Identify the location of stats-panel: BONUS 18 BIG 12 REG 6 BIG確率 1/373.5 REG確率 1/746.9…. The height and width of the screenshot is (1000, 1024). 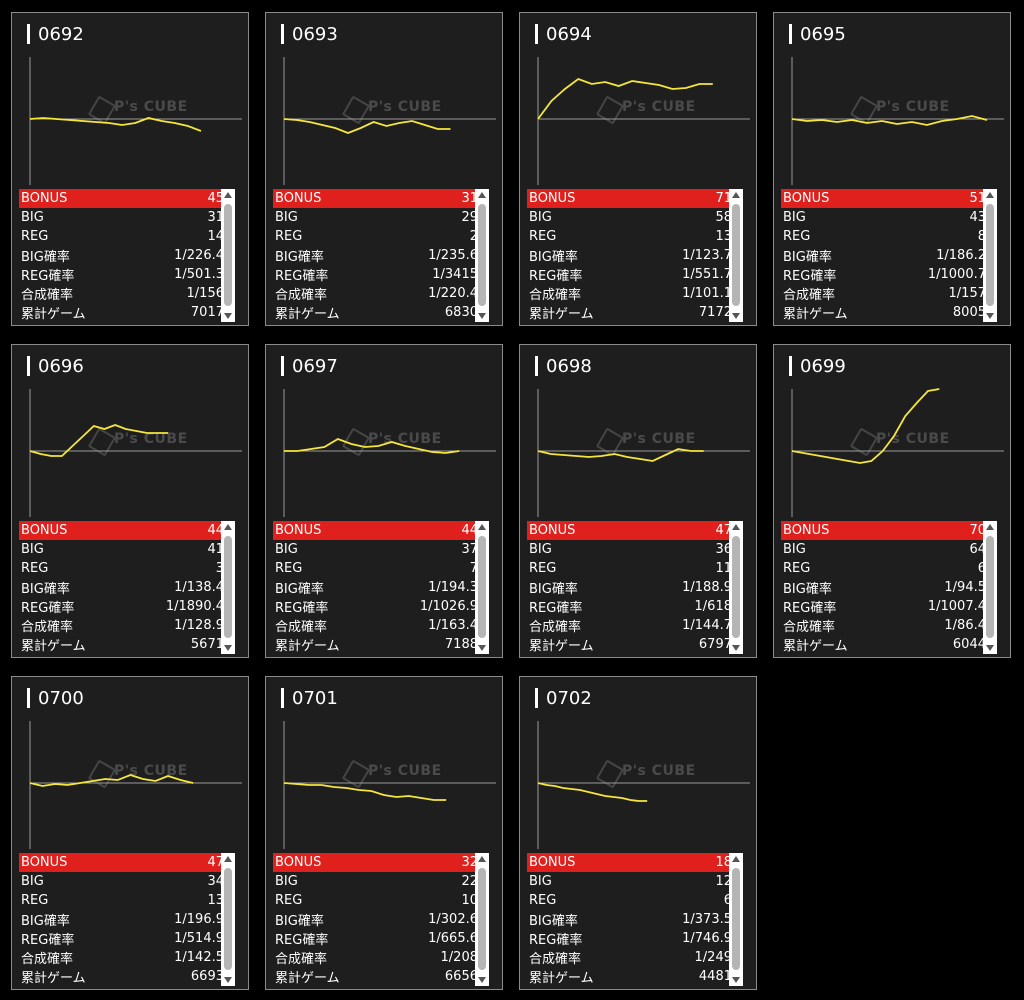
(635, 919).